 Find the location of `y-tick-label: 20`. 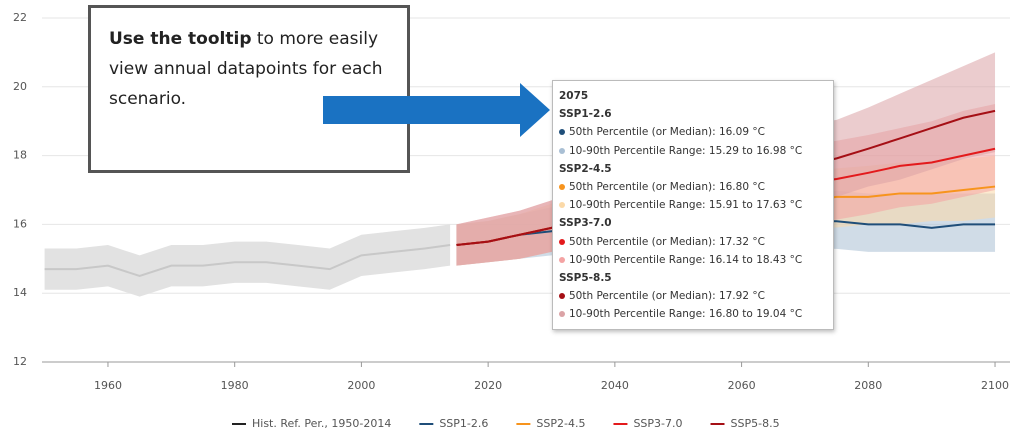

y-tick-label: 20 is located at coordinates (20, 86).